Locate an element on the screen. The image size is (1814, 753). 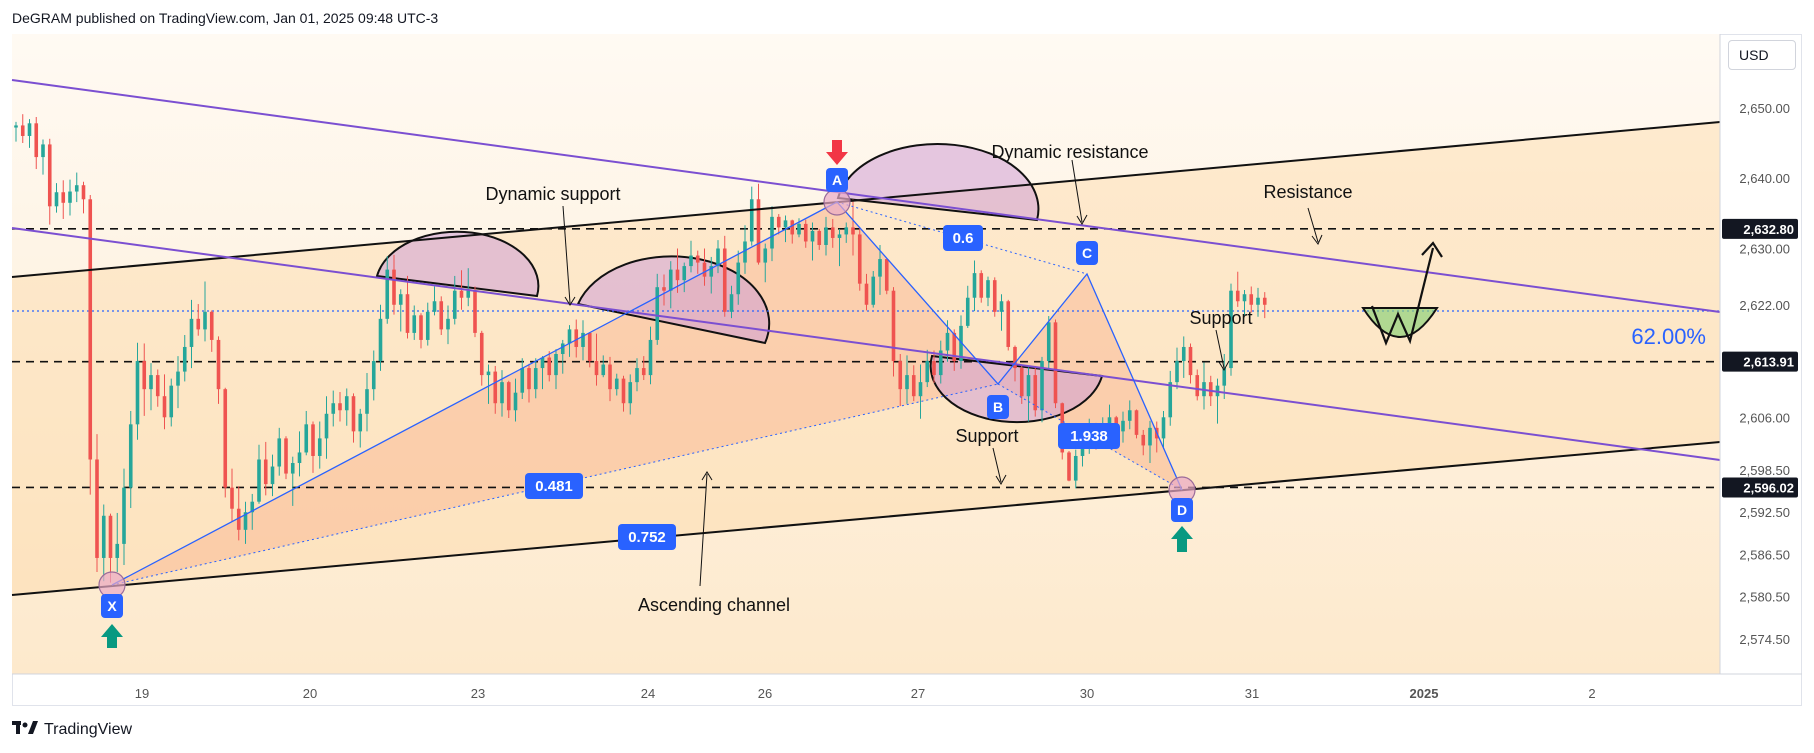
svg-text: 0.6 is located at coordinates (963, 238).